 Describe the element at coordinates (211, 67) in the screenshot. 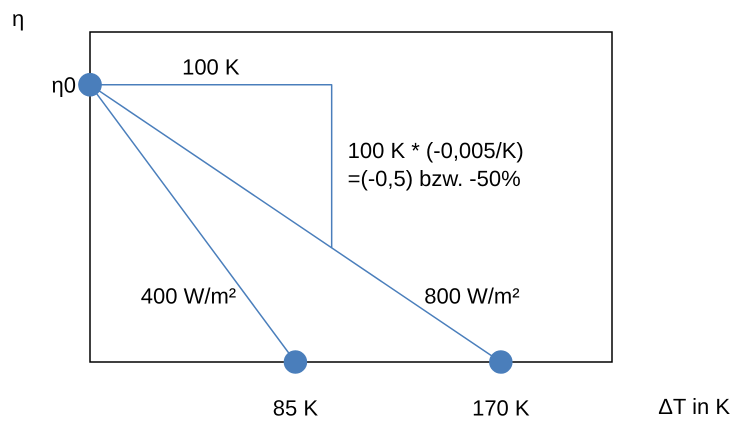

I see `annotation: 100 K` at that location.